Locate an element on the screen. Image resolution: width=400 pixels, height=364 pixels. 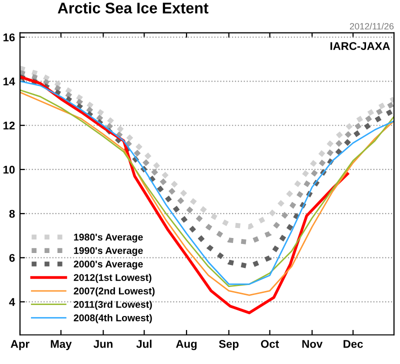
x-tick-label: Dec is located at coordinates (353, 344).